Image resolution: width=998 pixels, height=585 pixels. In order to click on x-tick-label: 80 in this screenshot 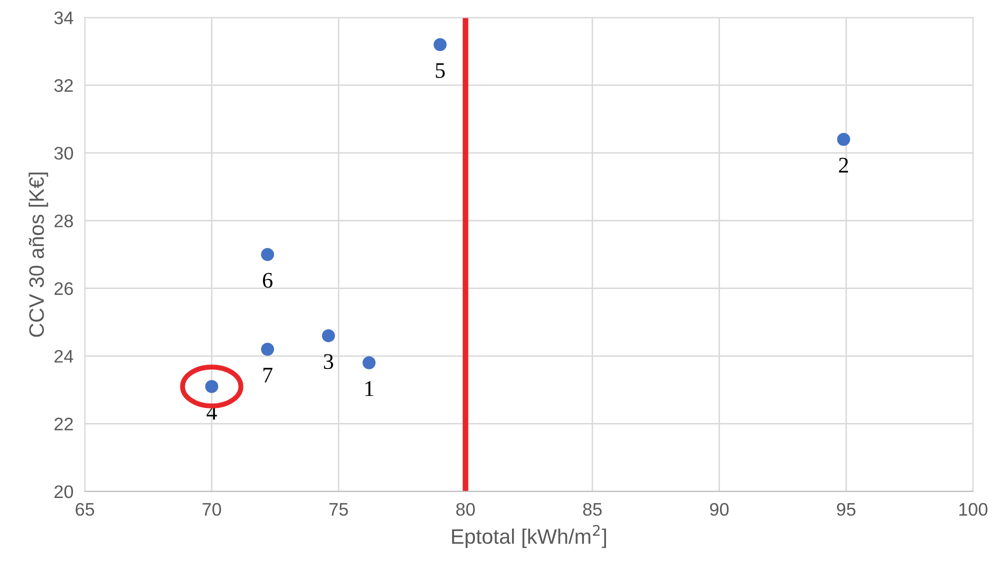, I will do `click(465, 509)`.